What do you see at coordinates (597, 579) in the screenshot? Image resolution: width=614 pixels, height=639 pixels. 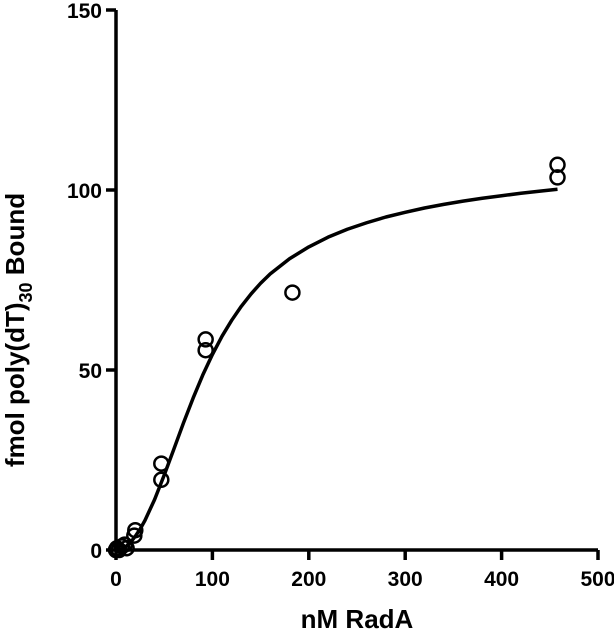 I see `x-tick-label: 500` at bounding box center [597, 579].